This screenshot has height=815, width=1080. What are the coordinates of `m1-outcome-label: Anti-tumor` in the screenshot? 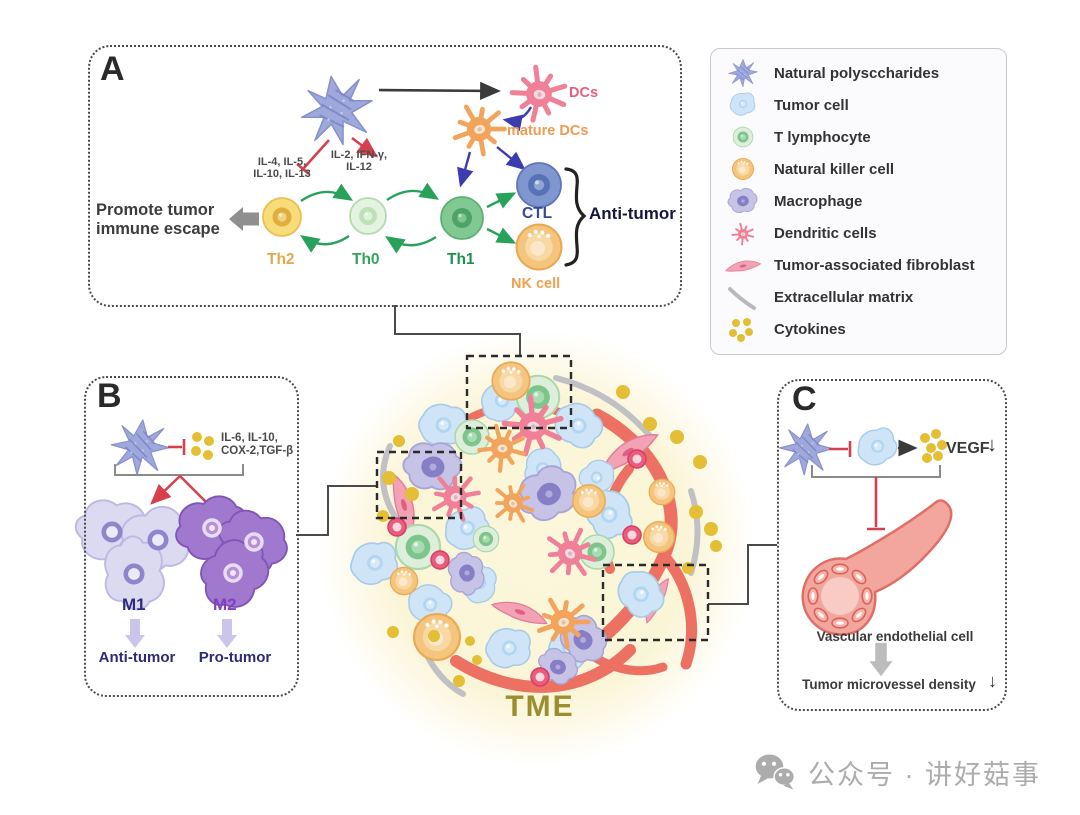 It's located at (137, 657).